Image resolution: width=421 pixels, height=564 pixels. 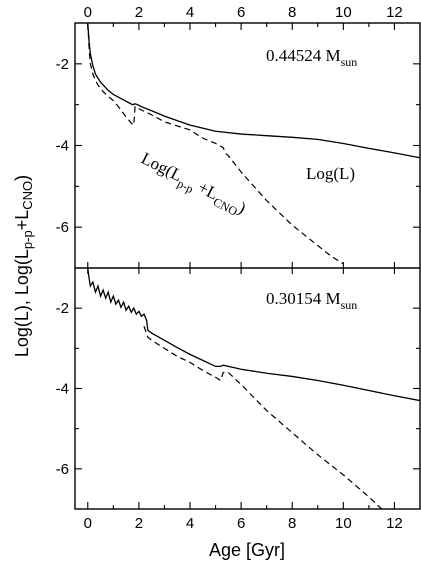 What do you see at coordinates (343, 12) in the screenshot?
I see `x-tick-label-top-10: 10` at bounding box center [343, 12].